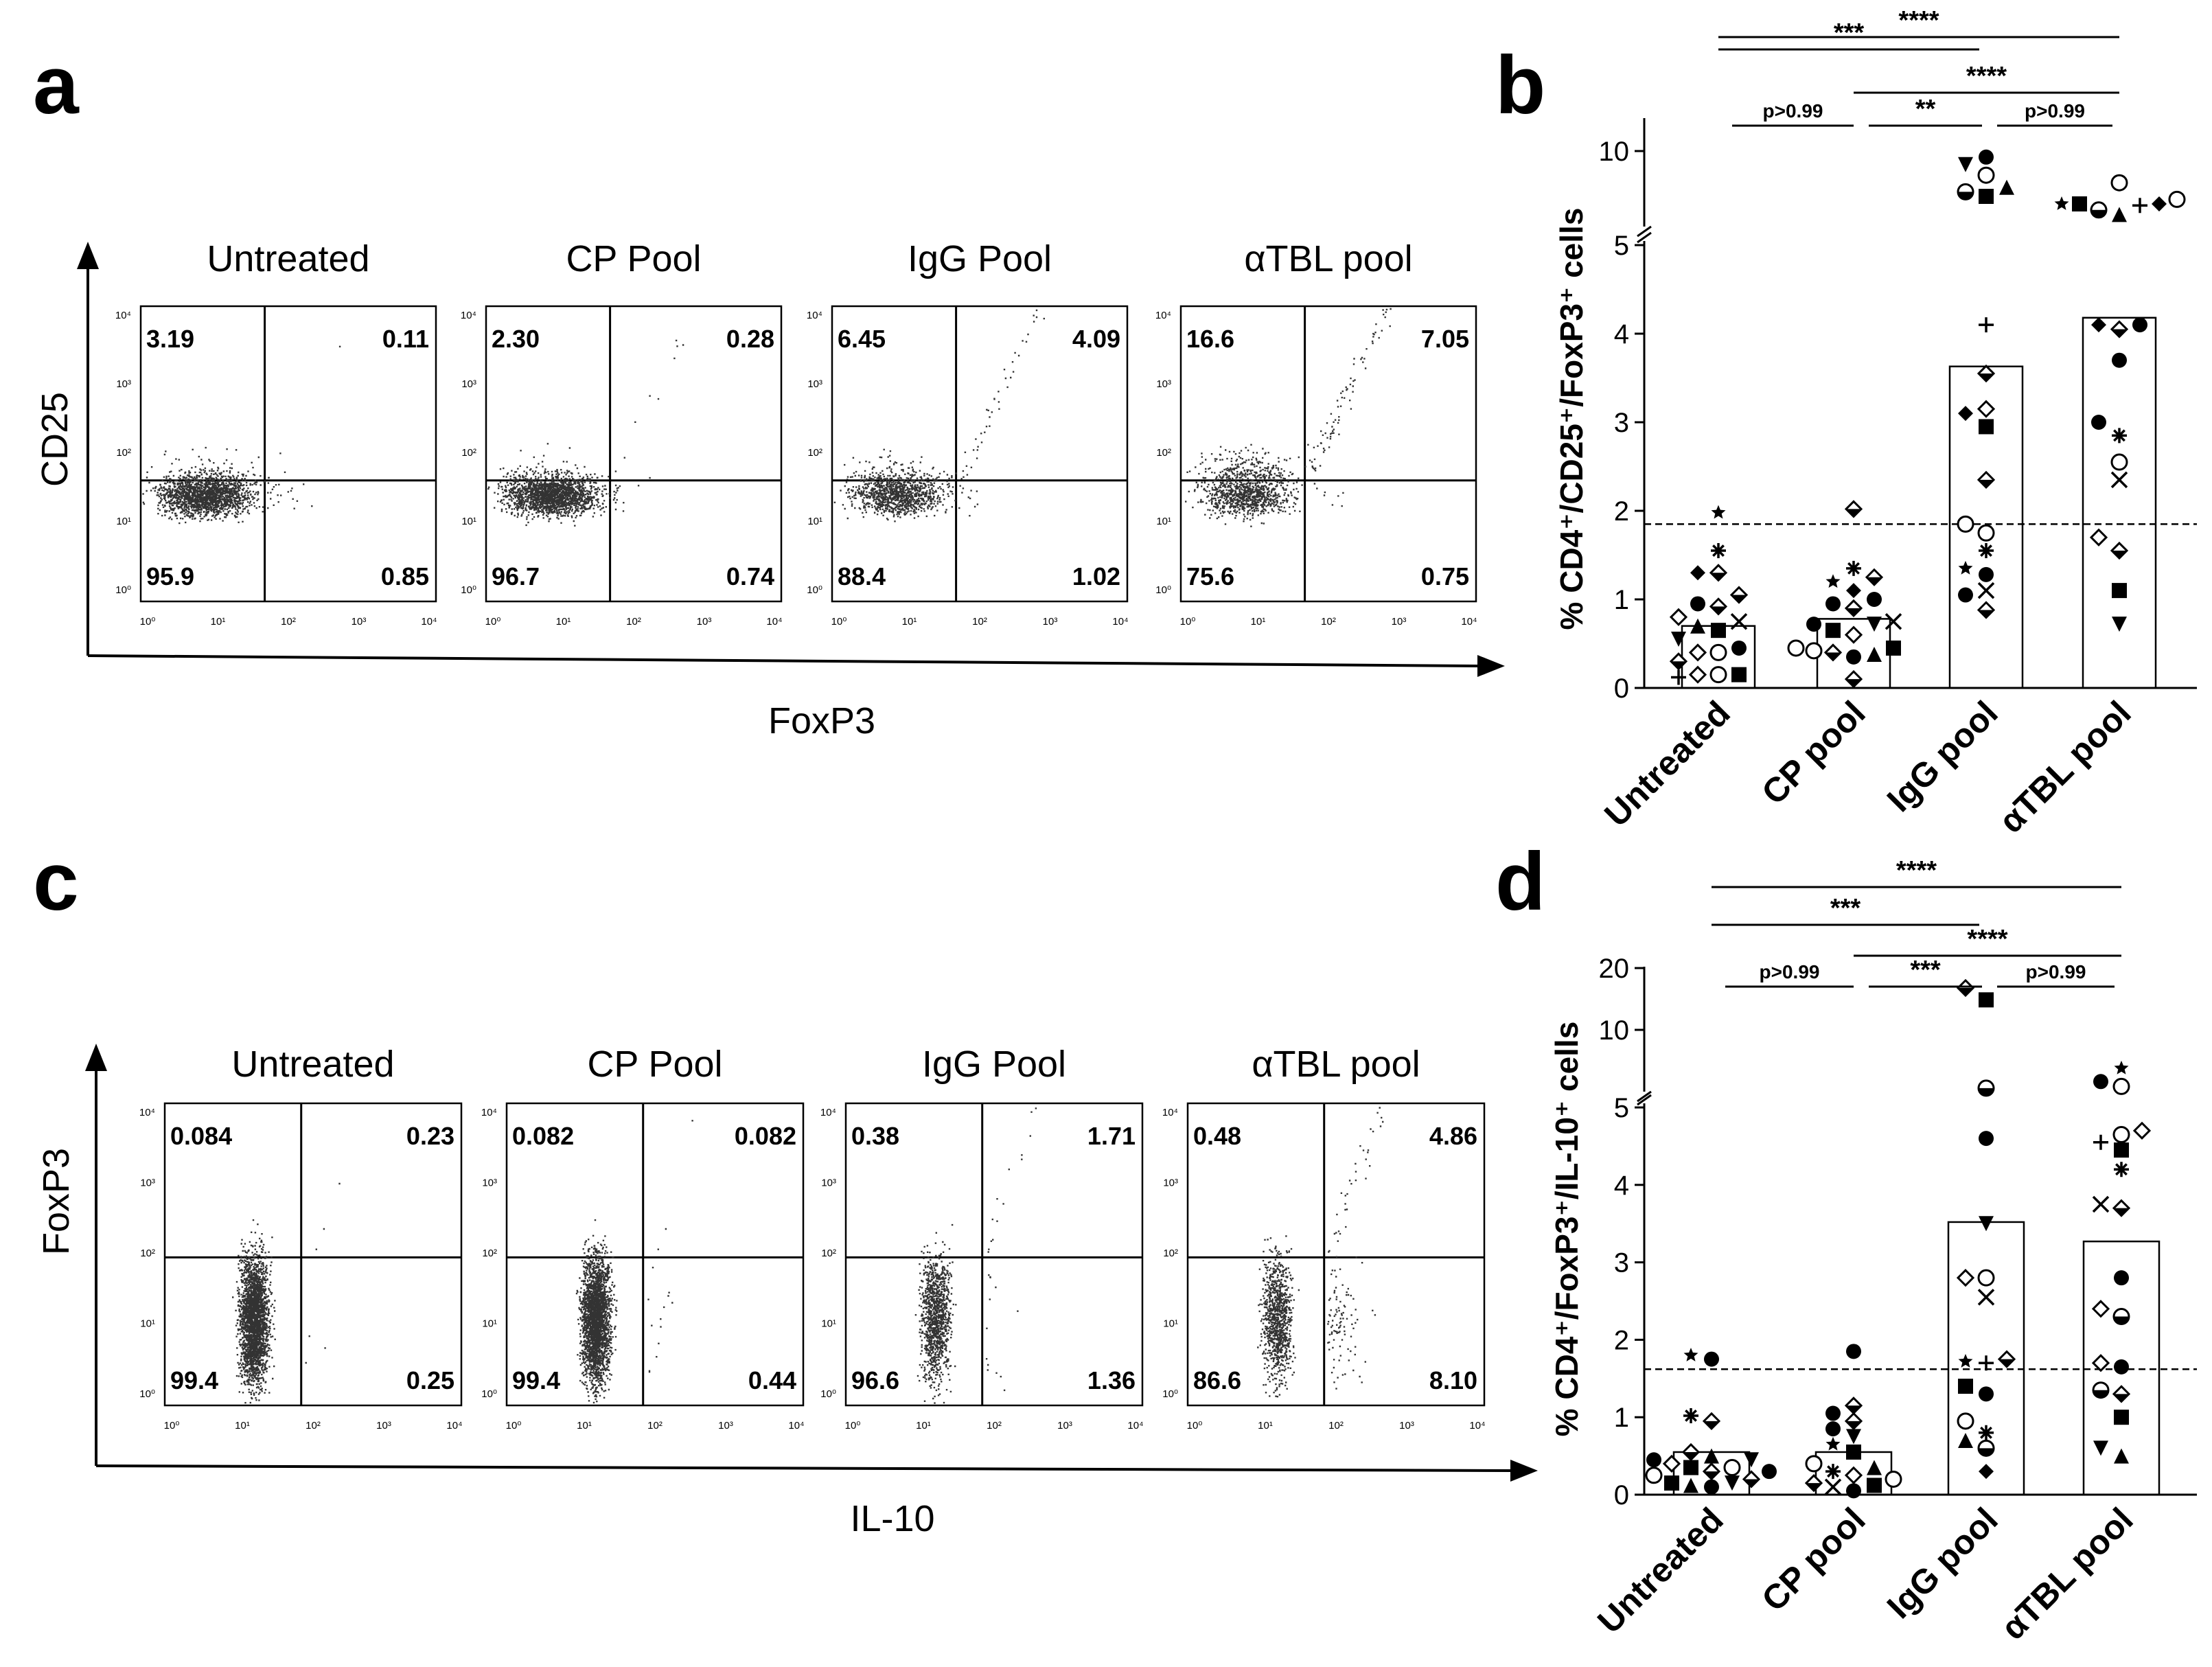  What do you see at coordinates (1621, 1340) in the screenshot?
I see `y-tick-label: 2` at bounding box center [1621, 1340].